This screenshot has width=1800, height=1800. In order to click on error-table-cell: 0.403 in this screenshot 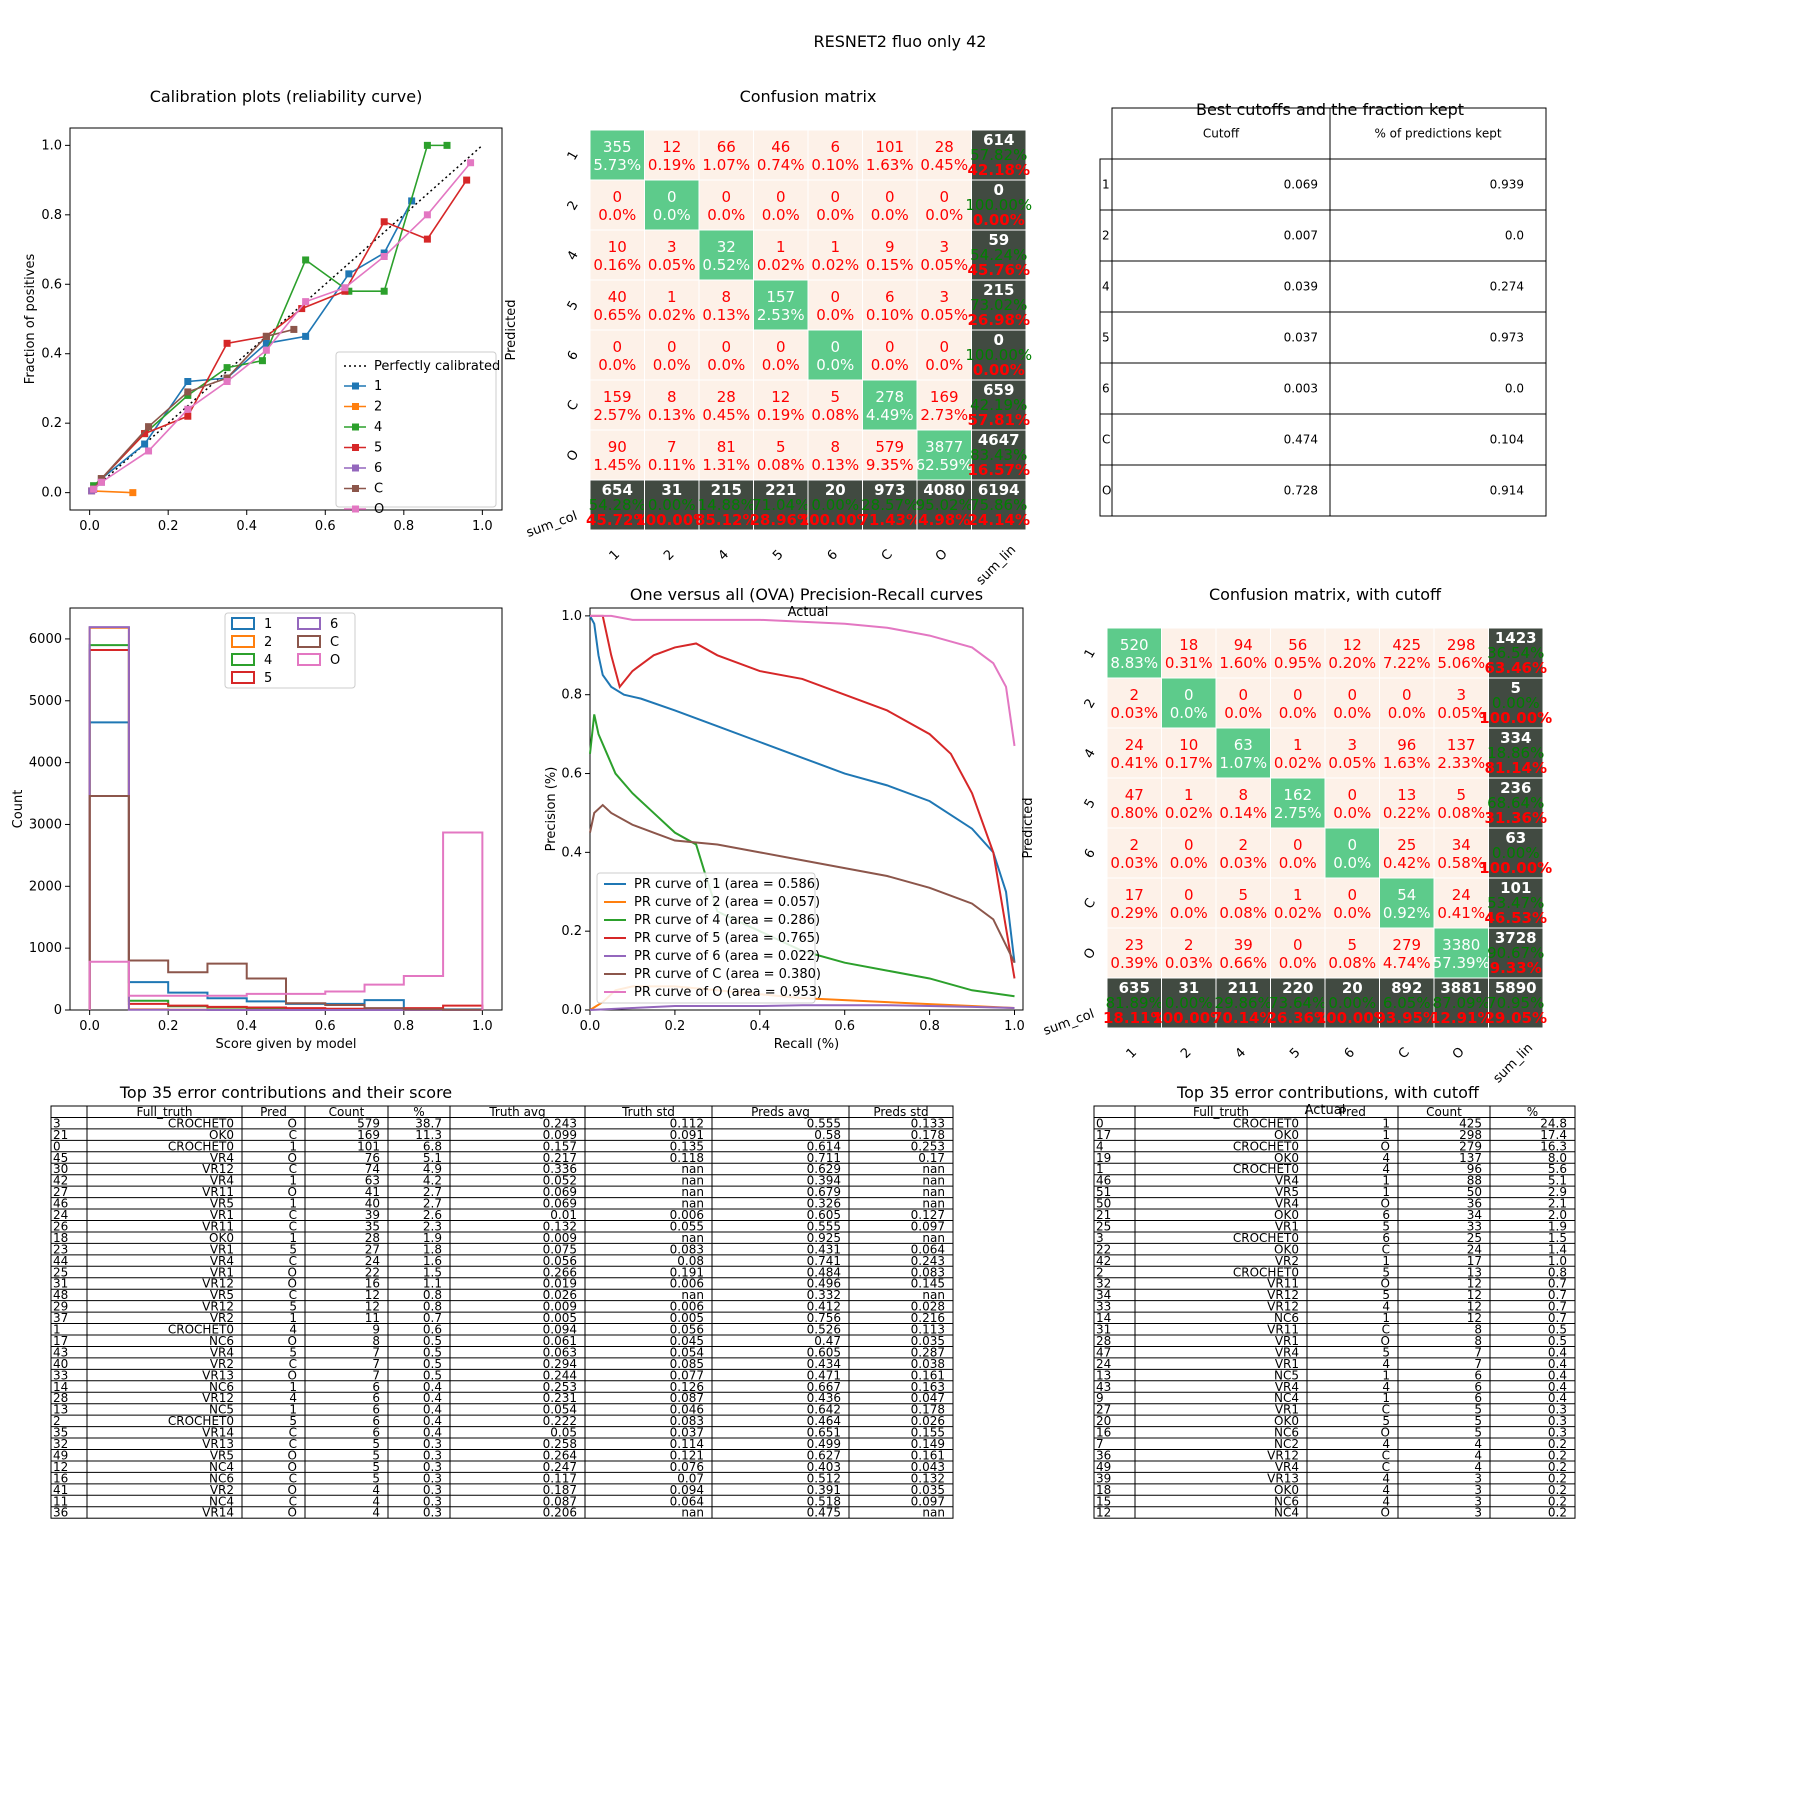, I will do `click(824, 1467)`.